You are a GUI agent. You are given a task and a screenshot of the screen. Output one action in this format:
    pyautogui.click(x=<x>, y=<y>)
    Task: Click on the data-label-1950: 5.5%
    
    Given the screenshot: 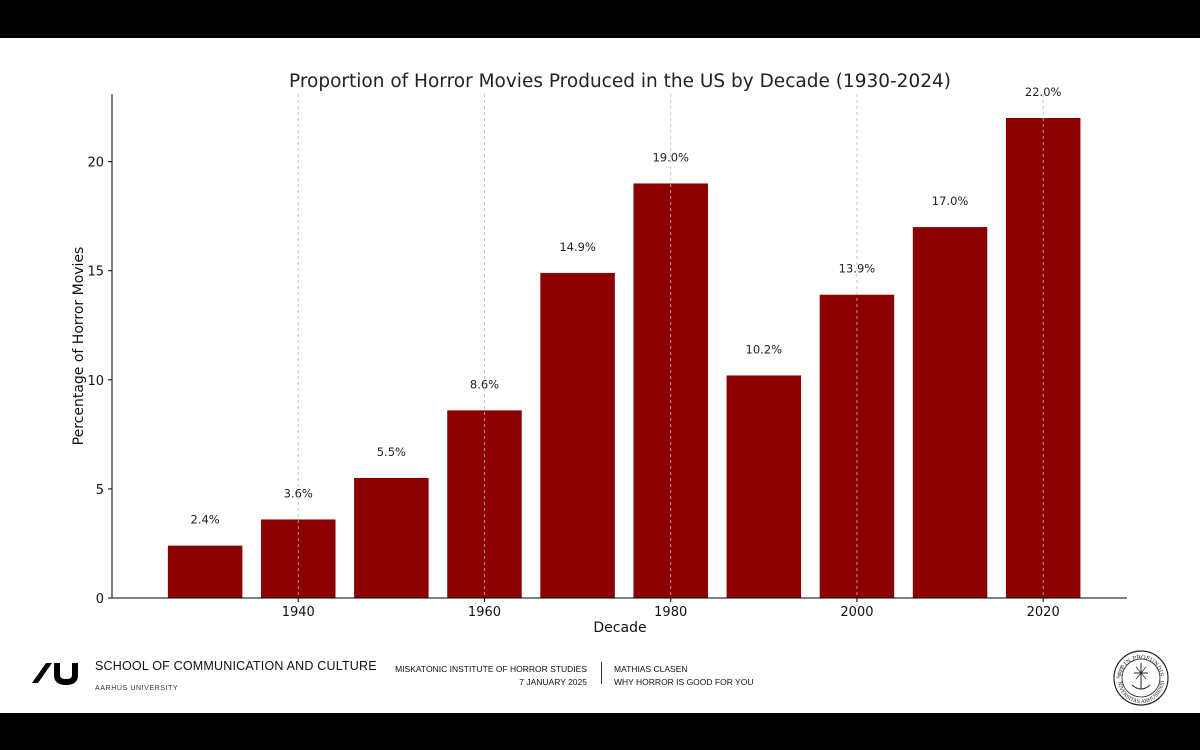 What is the action you would take?
    pyautogui.click(x=391, y=452)
    